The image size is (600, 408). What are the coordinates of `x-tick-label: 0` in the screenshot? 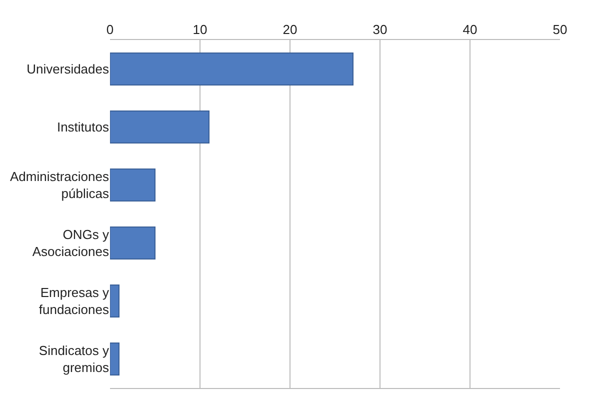 It's located at (110, 29).